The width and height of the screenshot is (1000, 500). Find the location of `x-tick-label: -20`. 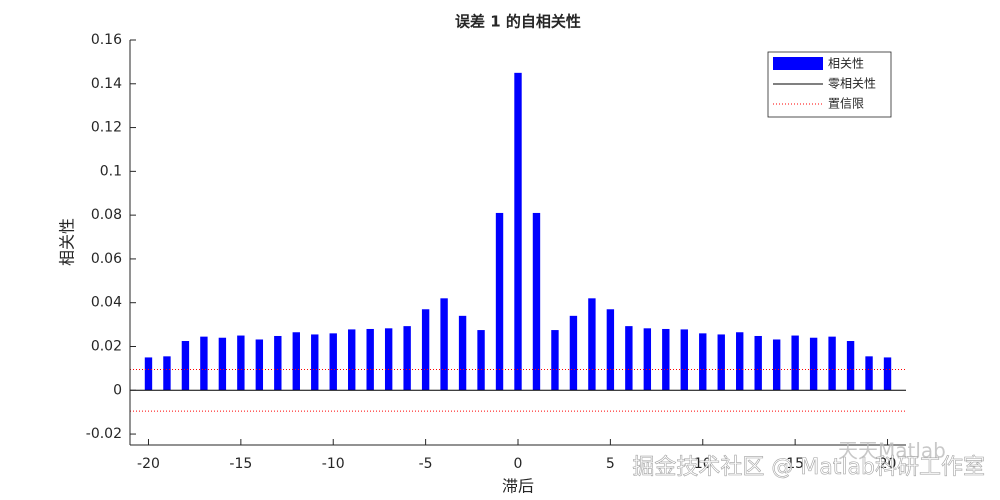

x-tick-label: -20 is located at coordinates (148, 464).